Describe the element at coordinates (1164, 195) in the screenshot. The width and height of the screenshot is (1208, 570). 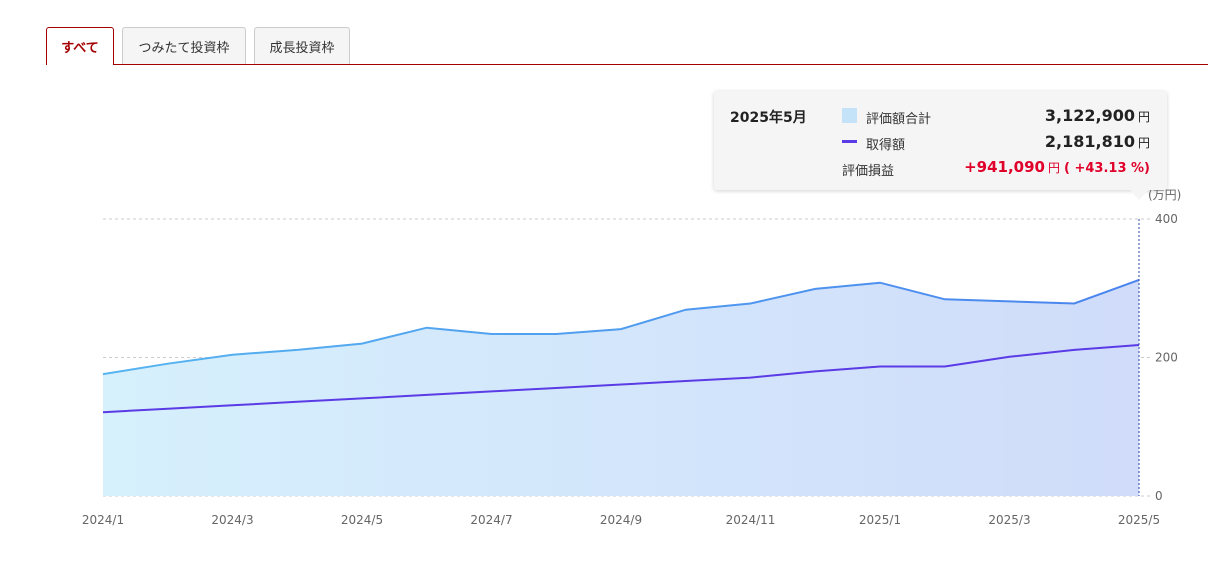
I see `y-axis-unit: (万円)` at that location.